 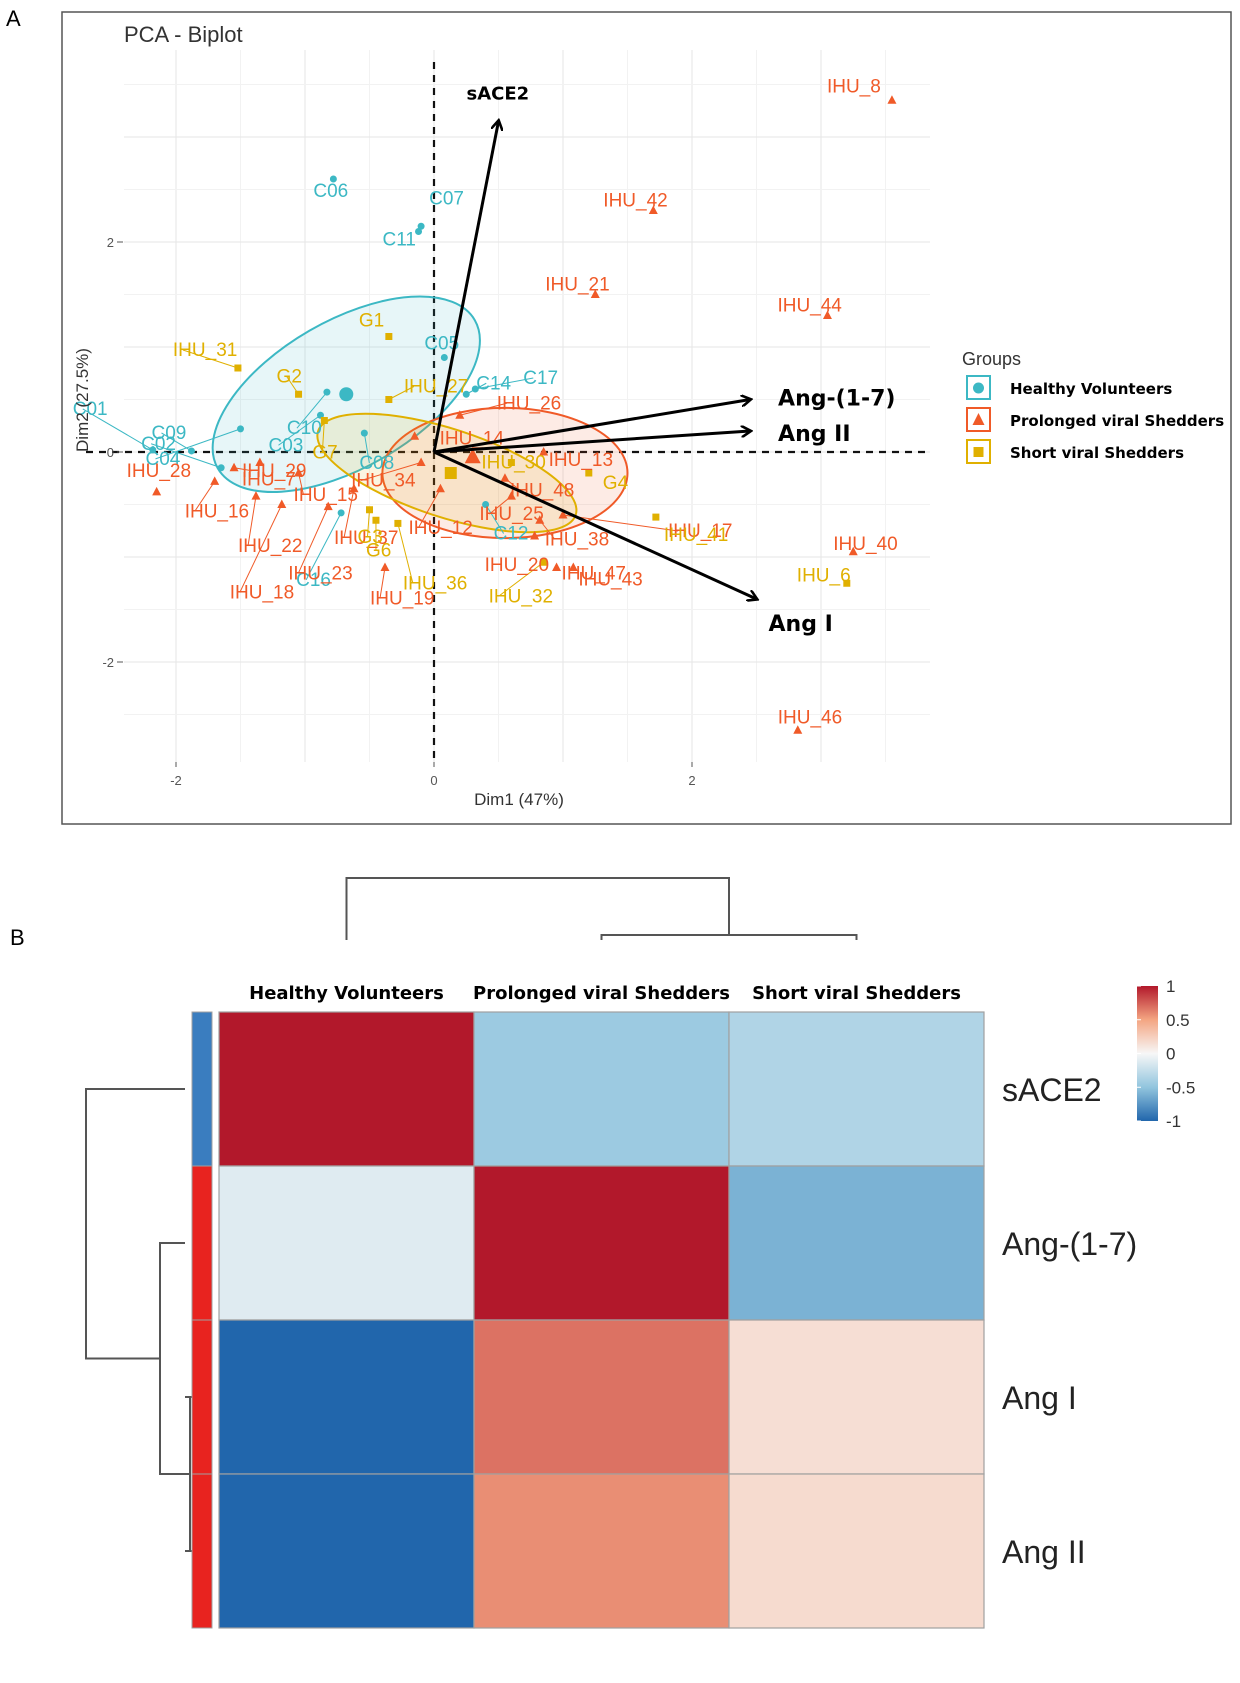 What do you see at coordinates (289, 376) in the screenshot?
I see `label-G2: G2` at bounding box center [289, 376].